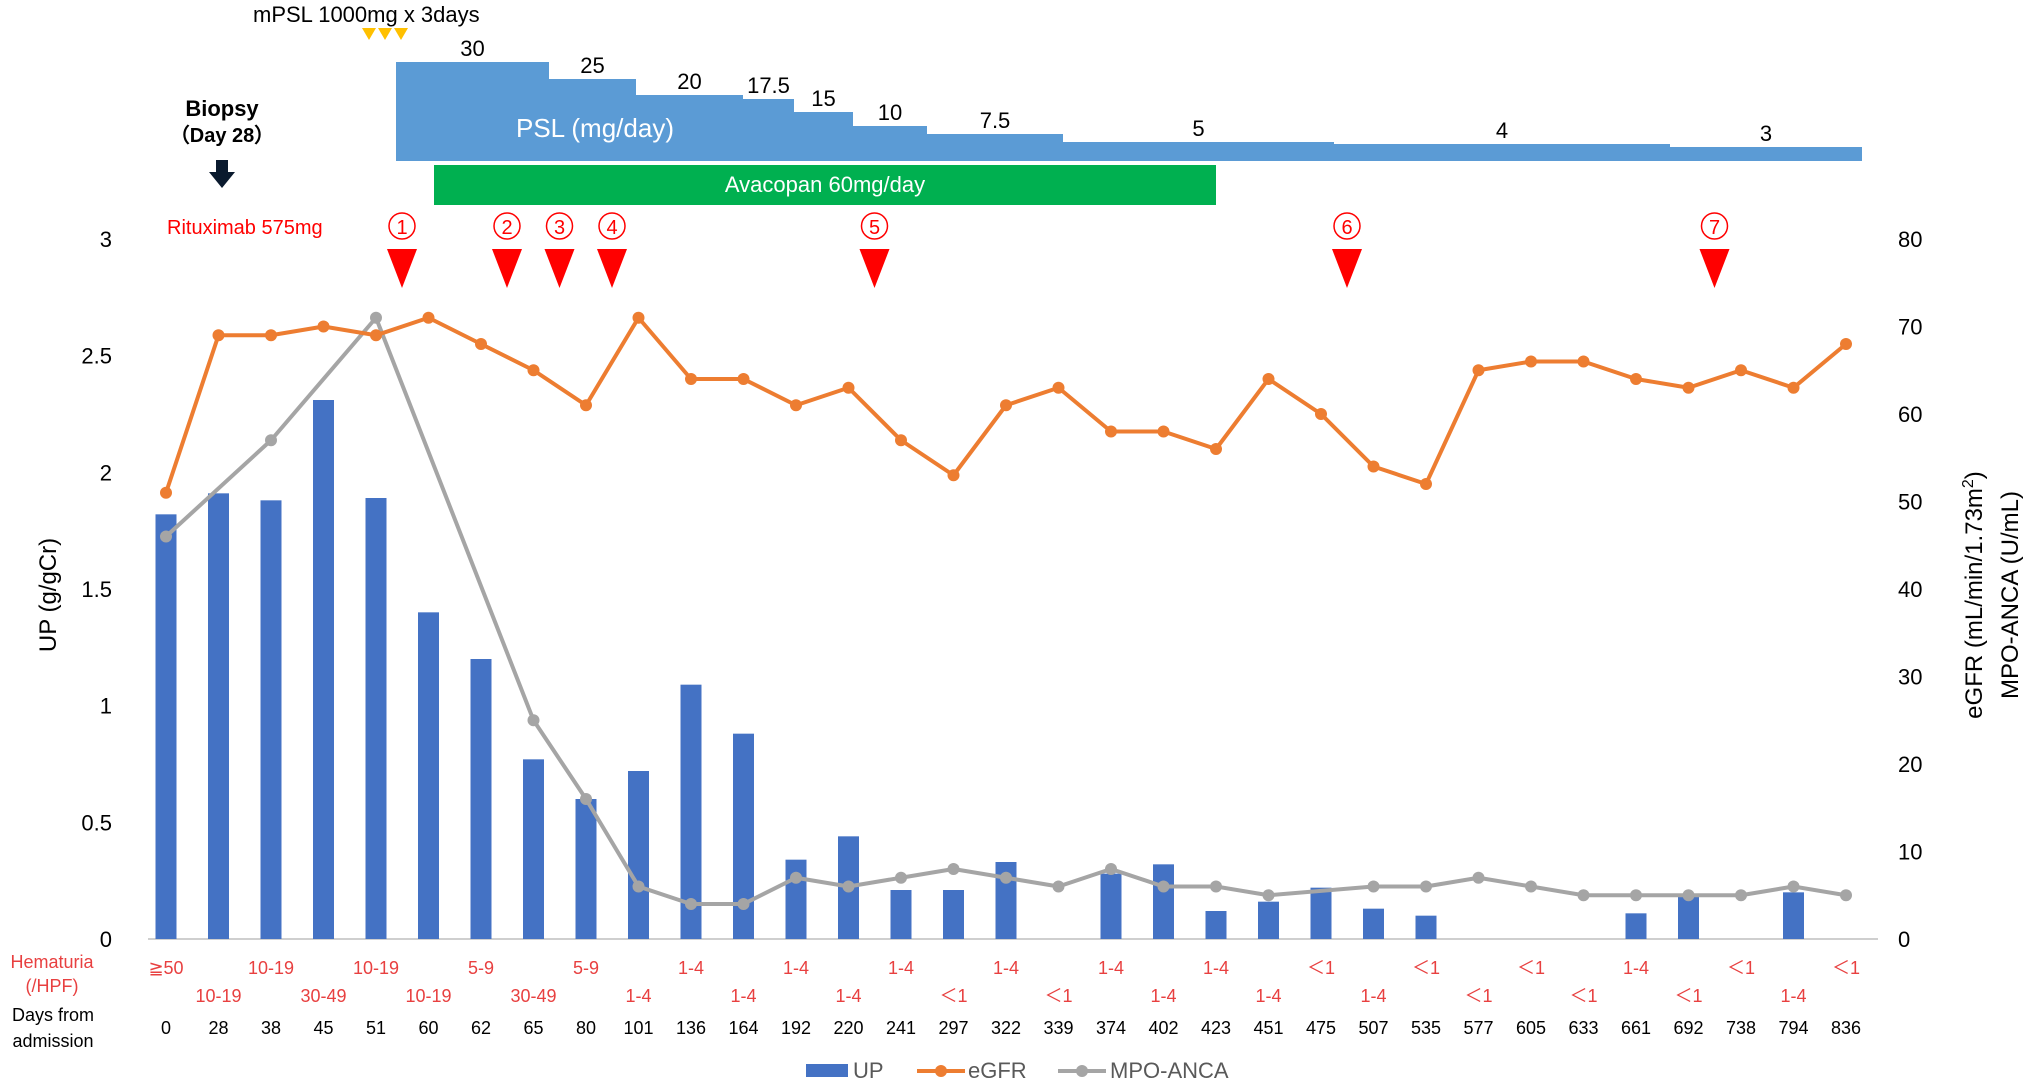 Image resolution: width=2035 pixels, height=1081 pixels. I want to click on avacopan-bar, so click(825, 185).